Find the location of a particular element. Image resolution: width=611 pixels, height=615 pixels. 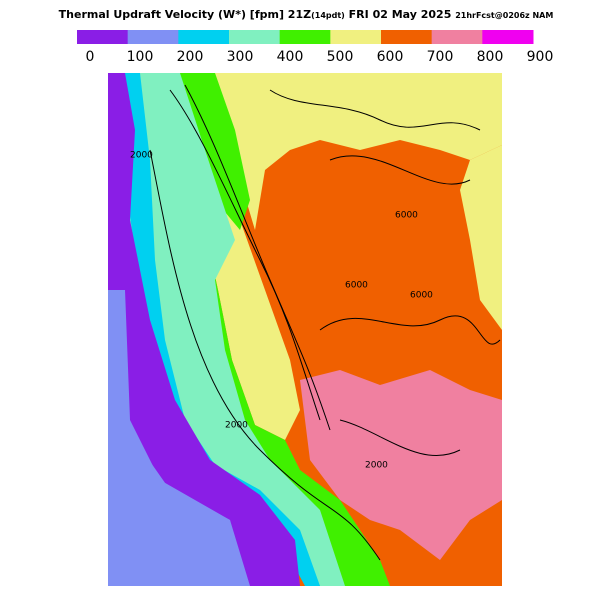

colorbar-tick-label: 600 is located at coordinates (390, 57).